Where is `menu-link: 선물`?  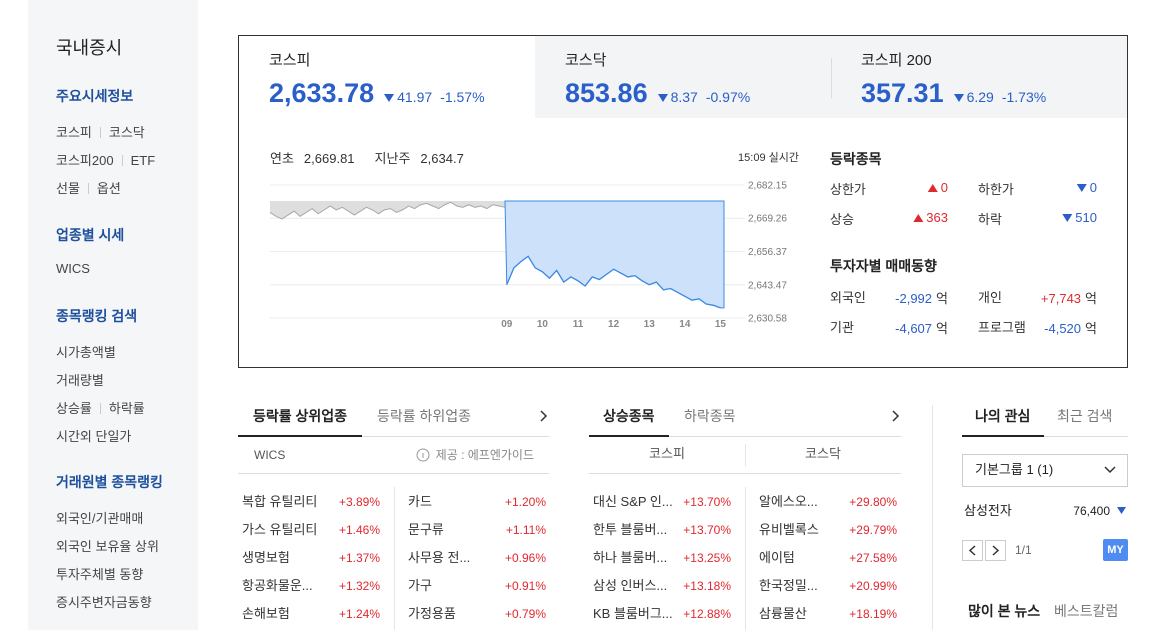 menu-link: 선물 is located at coordinates (68, 188).